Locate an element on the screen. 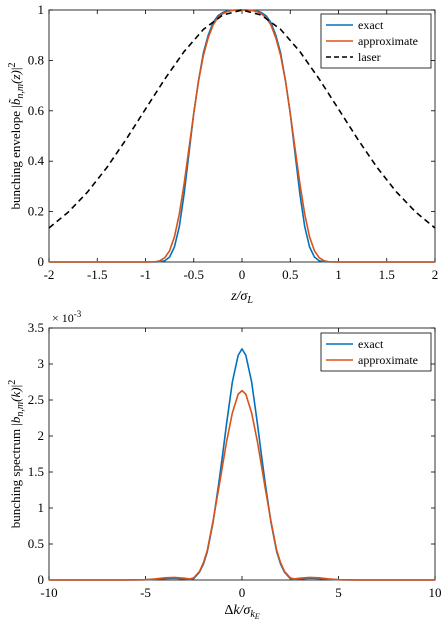 The height and width of the screenshot is (624, 447). spectrum-legend-label: exact is located at coordinates (371, 344).